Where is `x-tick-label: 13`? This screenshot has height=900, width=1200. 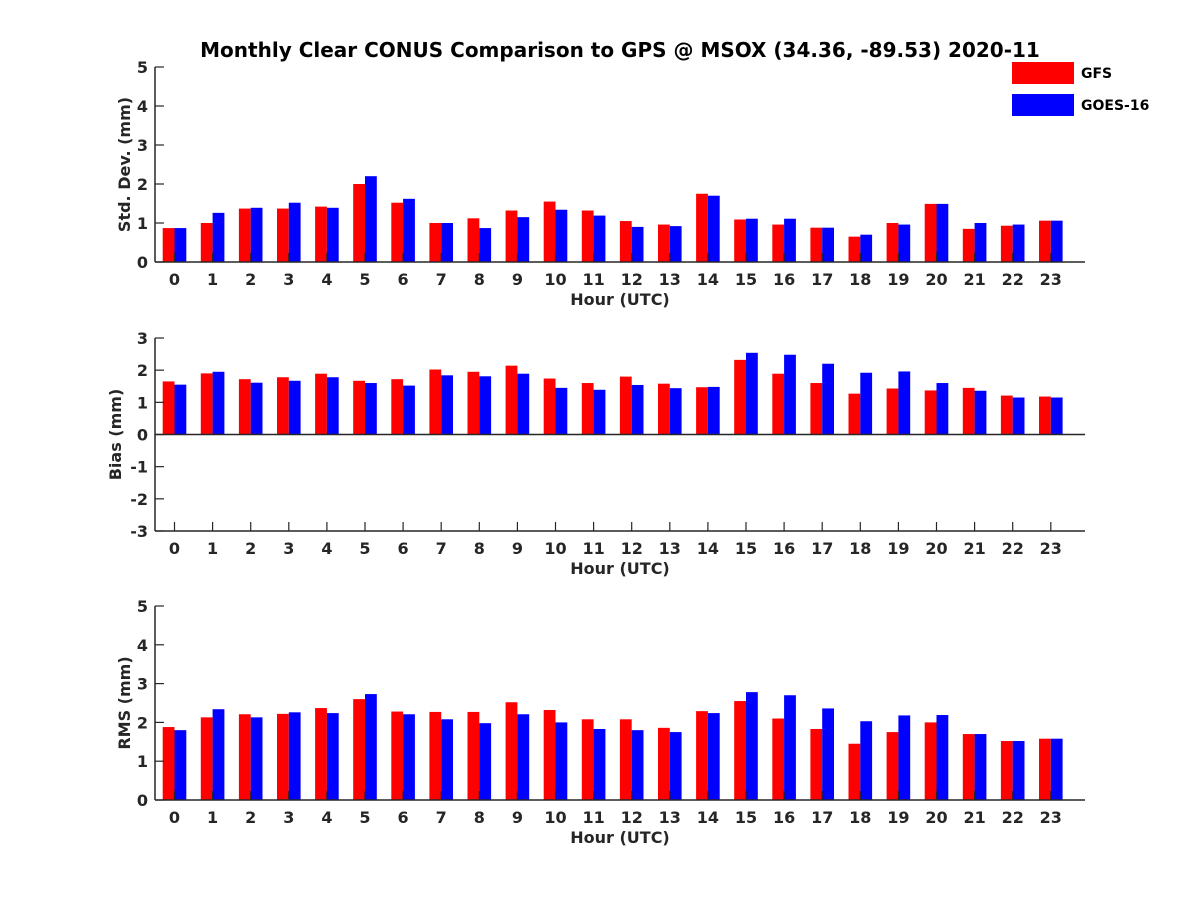
x-tick-label: 13 is located at coordinates (670, 279).